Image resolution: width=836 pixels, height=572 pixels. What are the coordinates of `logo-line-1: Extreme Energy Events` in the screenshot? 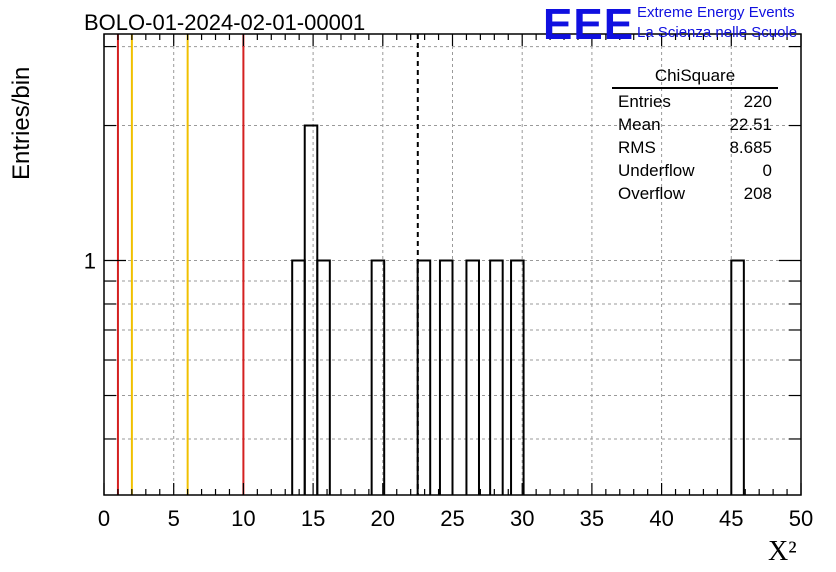 It's located at (716, 12).